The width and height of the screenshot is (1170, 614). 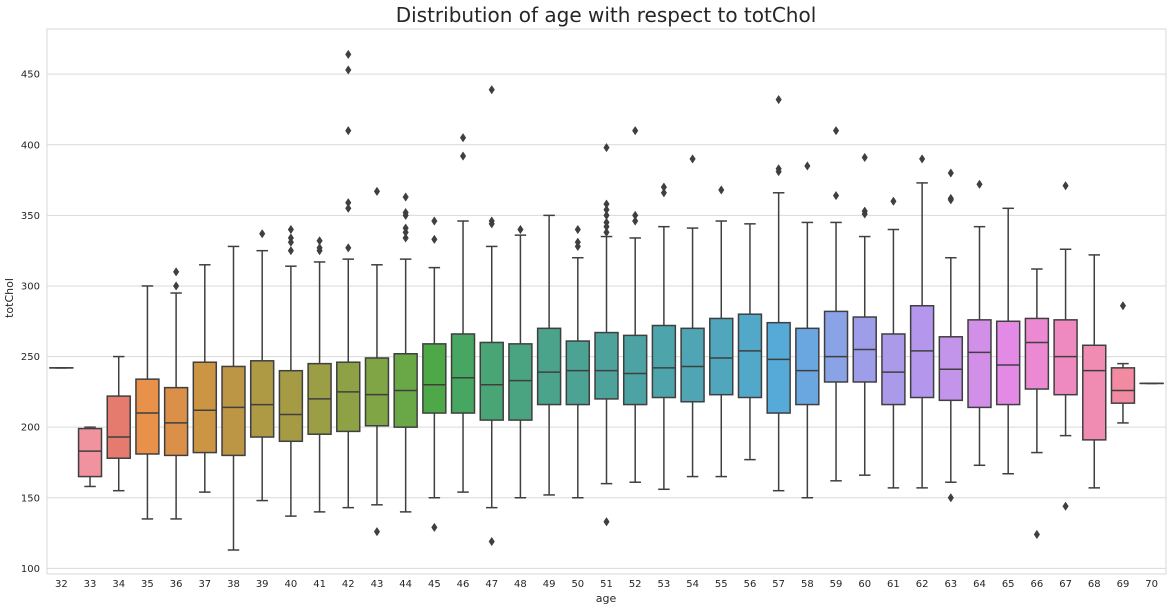 I want to click on x-tick-label: 55, so click(x=721, y=584).